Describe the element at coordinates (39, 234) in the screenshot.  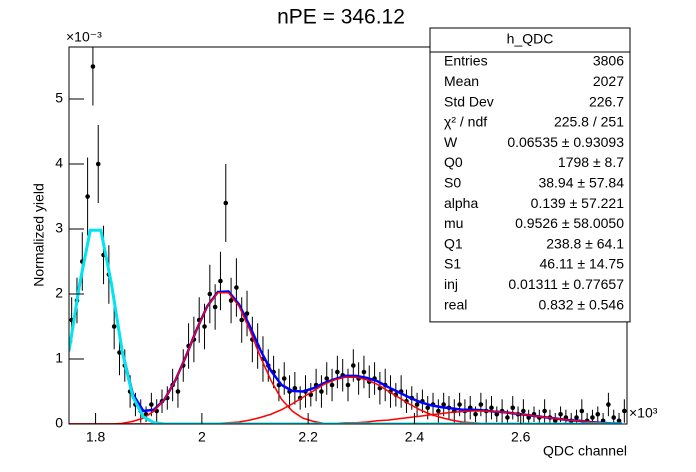
I see `y-axis-label: Normalized yield` at that location.